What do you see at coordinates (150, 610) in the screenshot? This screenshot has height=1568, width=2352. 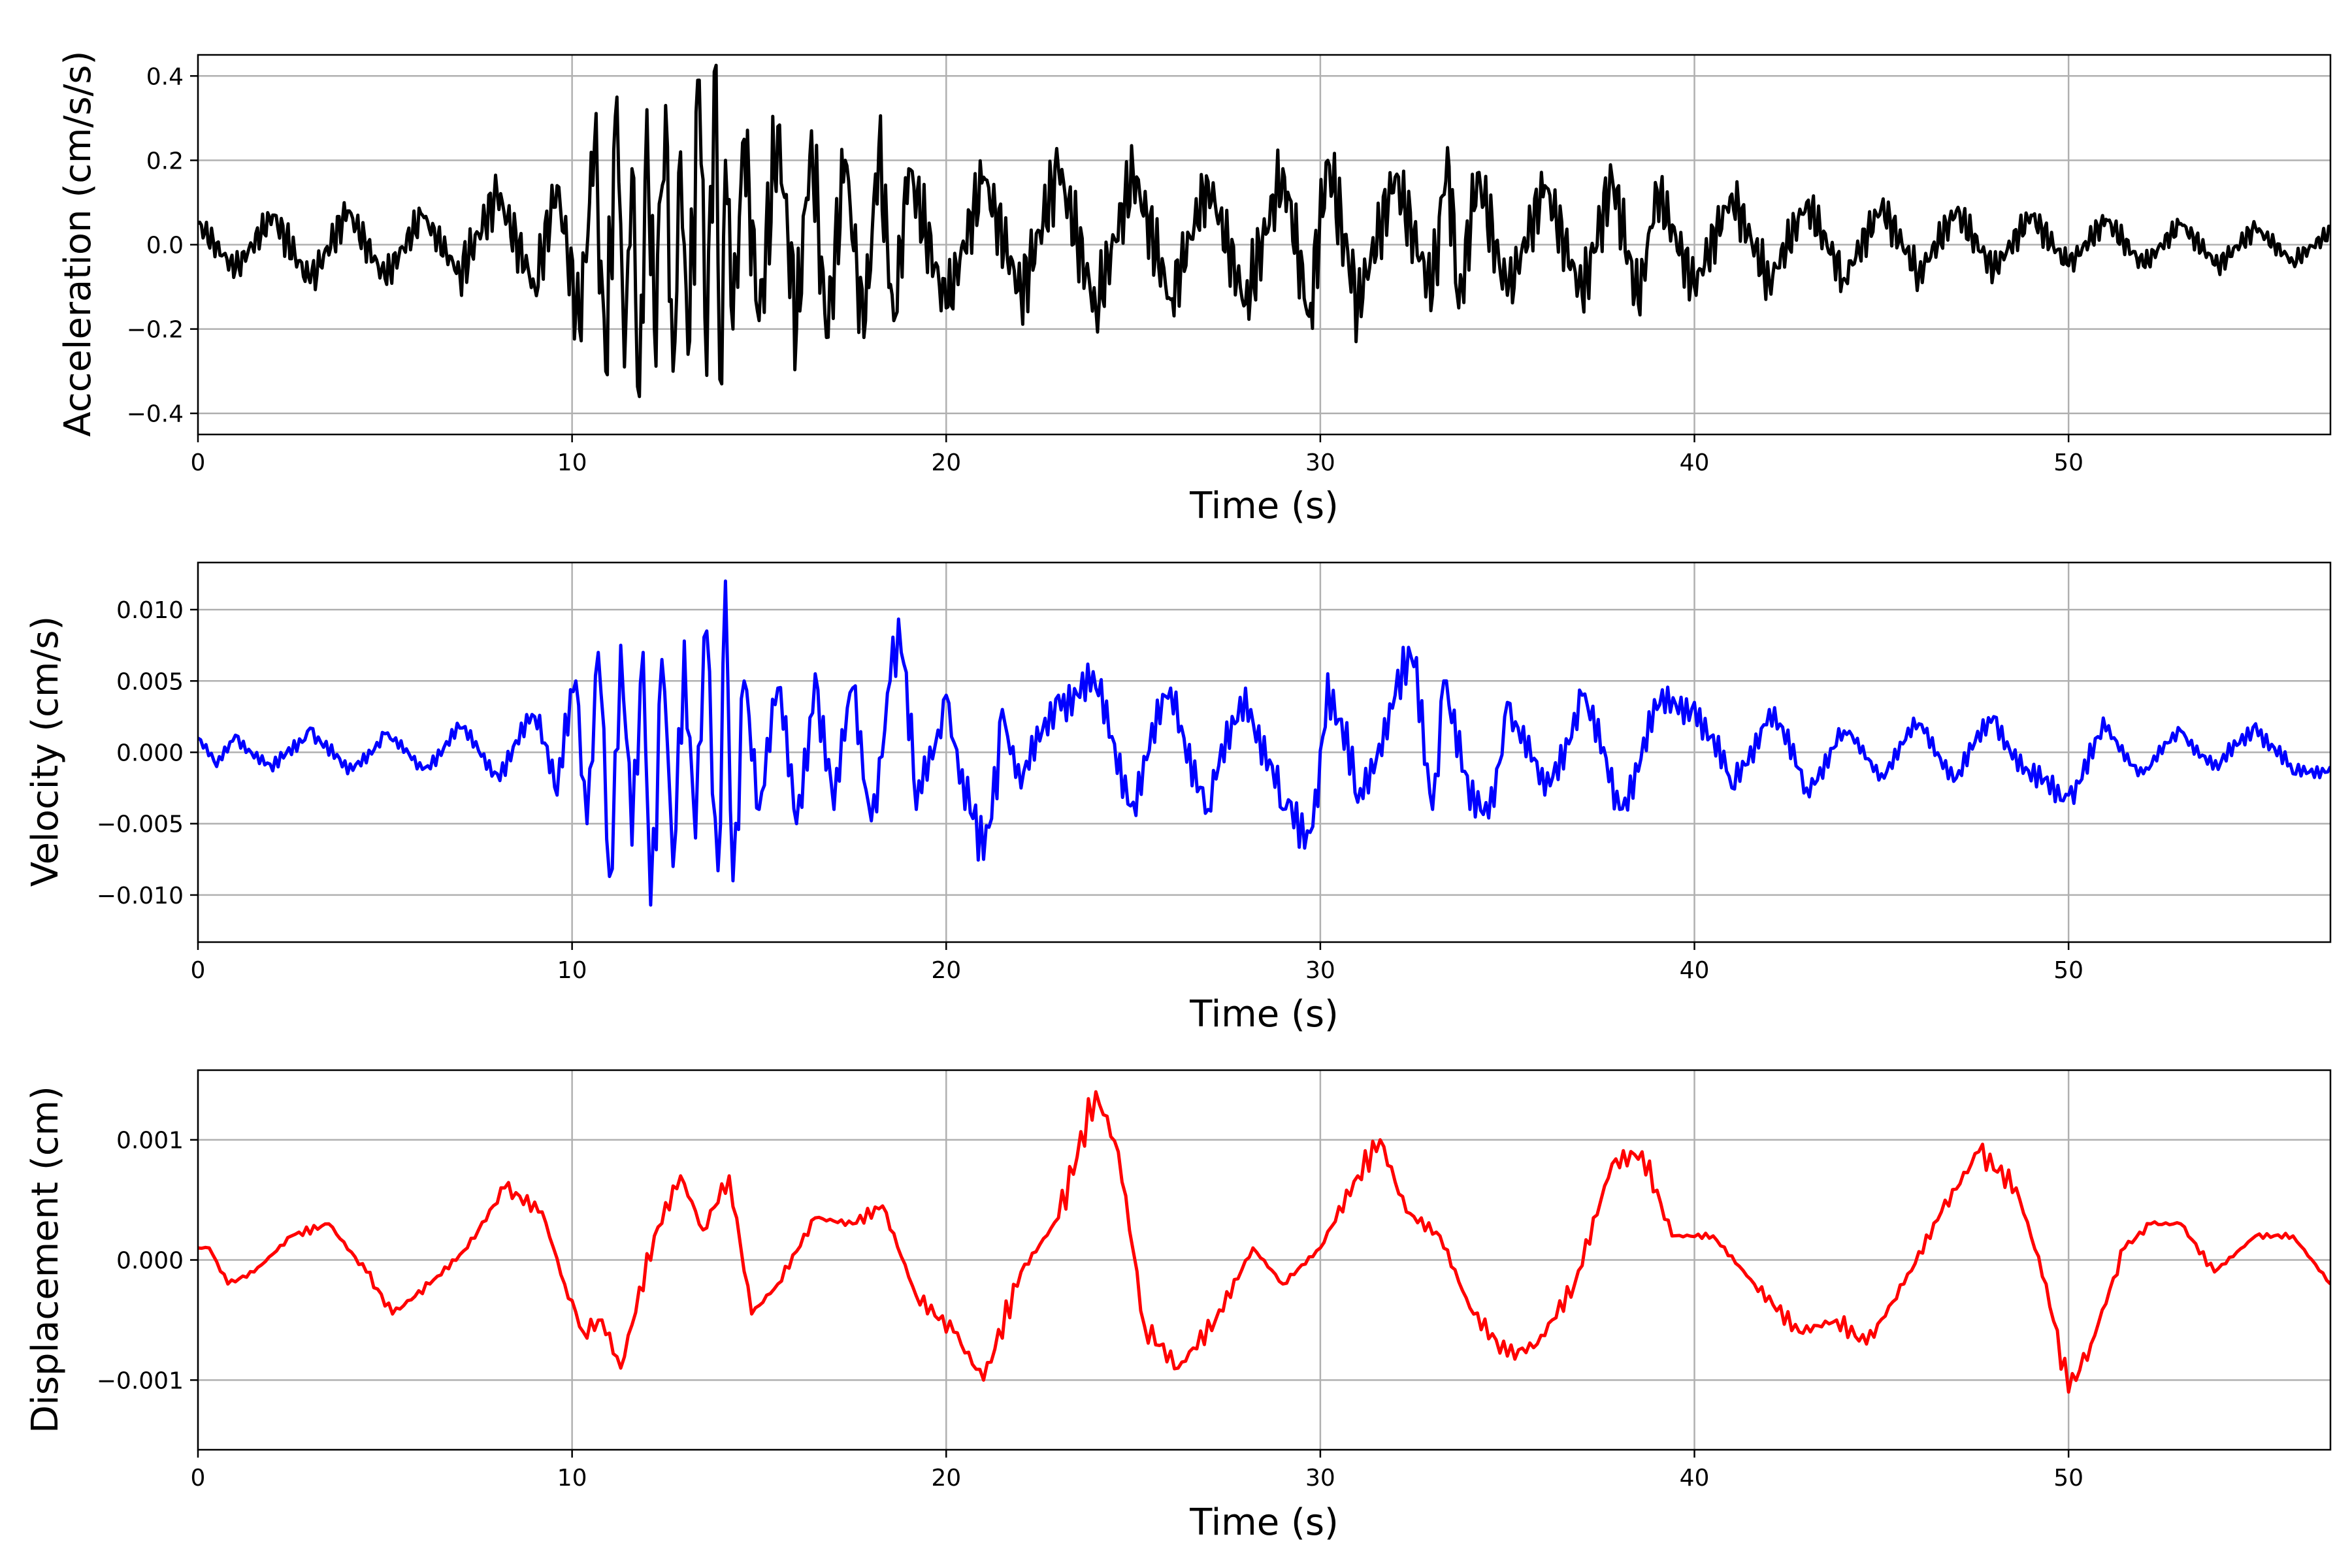 I see `velocity-y-tick-label: 0.010` at bounding box center [150, 610].